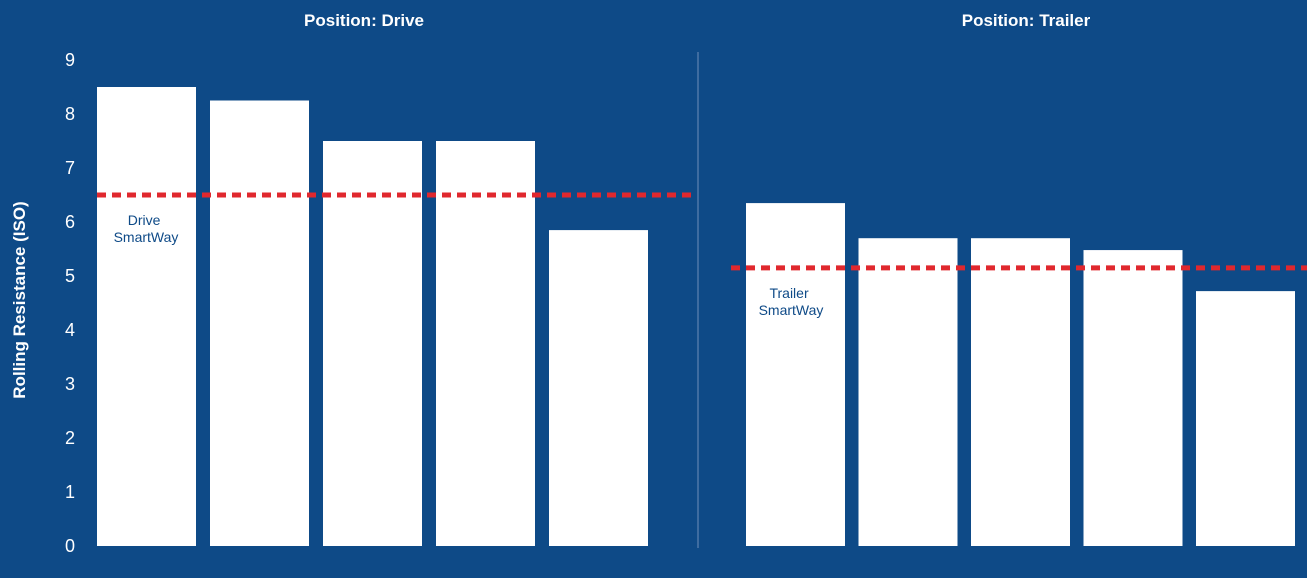  I want to click on panel-title-drive: Position: Drive, so click(364, 20).